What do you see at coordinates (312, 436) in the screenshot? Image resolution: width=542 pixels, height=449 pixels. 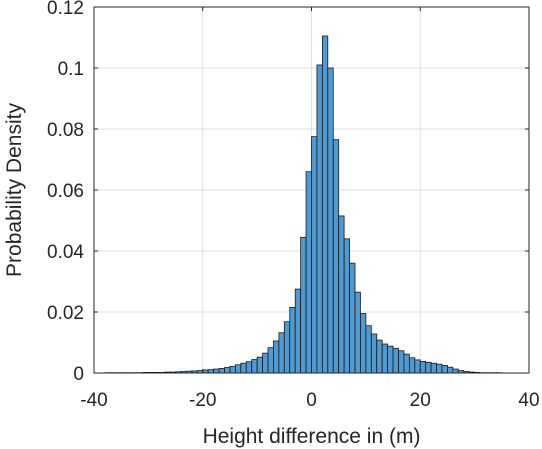 I see `x-axis-title: Height difference in (m)` at bounding box center [312, 436].